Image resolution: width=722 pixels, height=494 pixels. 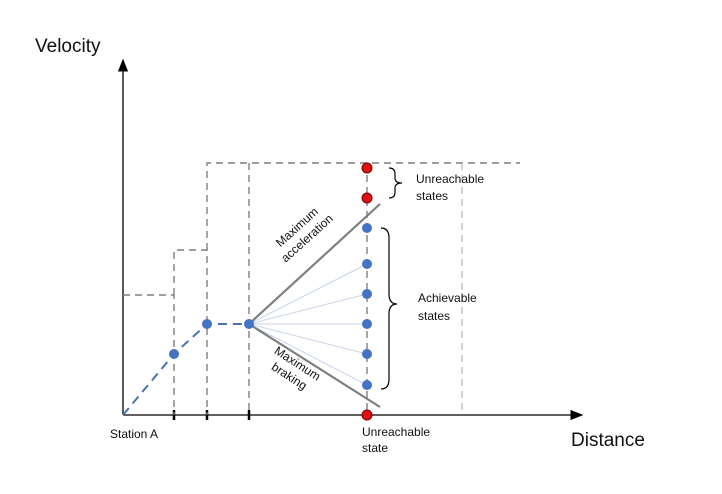 I want to click on x-axis-title: Distance, so click(x=608, y=440).